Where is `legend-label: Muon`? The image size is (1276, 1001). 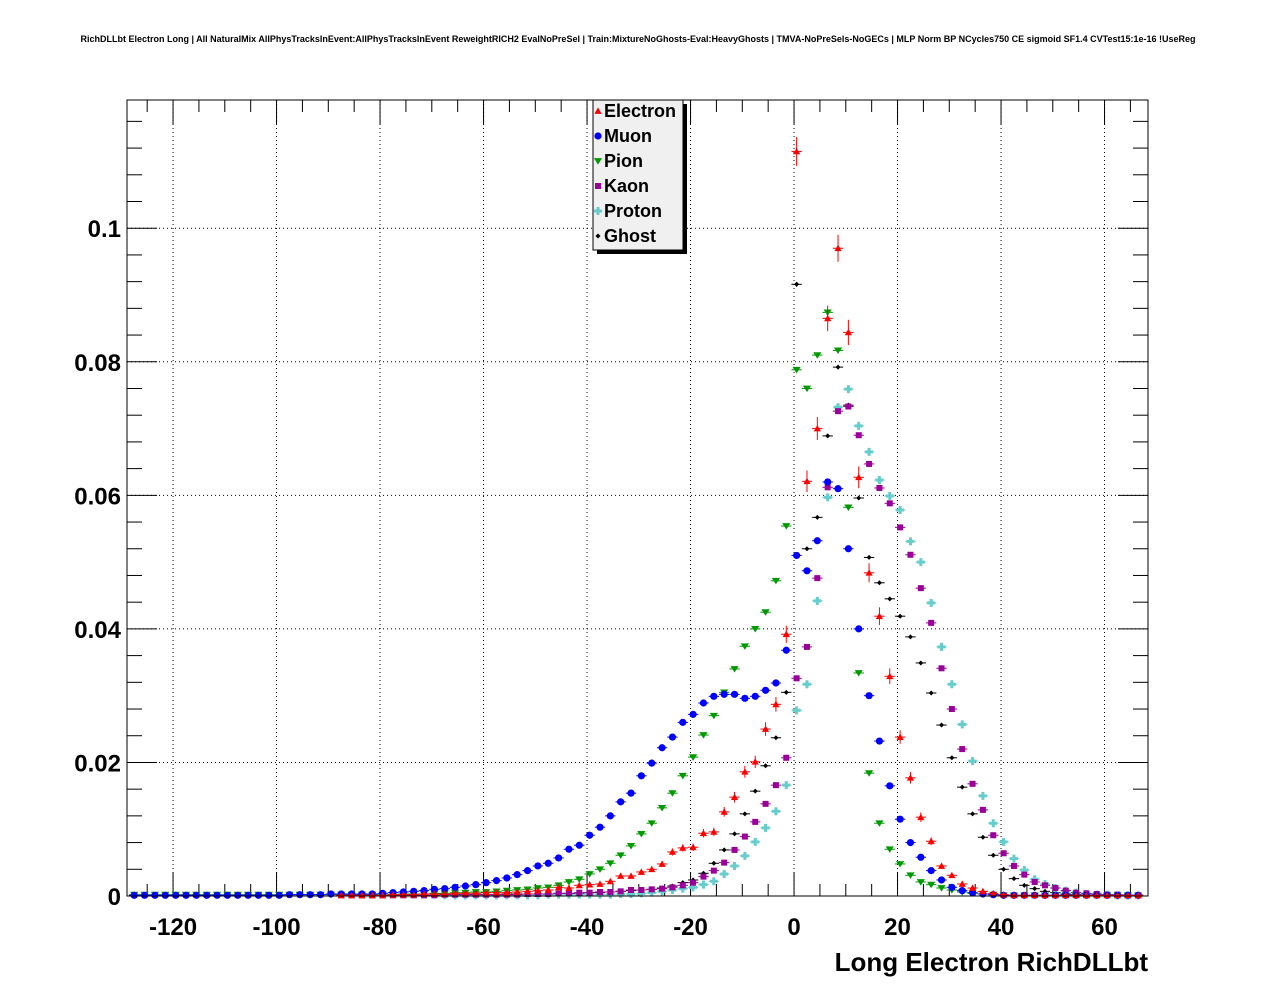 legend-label: Muon is located at coordinates (628, 136).